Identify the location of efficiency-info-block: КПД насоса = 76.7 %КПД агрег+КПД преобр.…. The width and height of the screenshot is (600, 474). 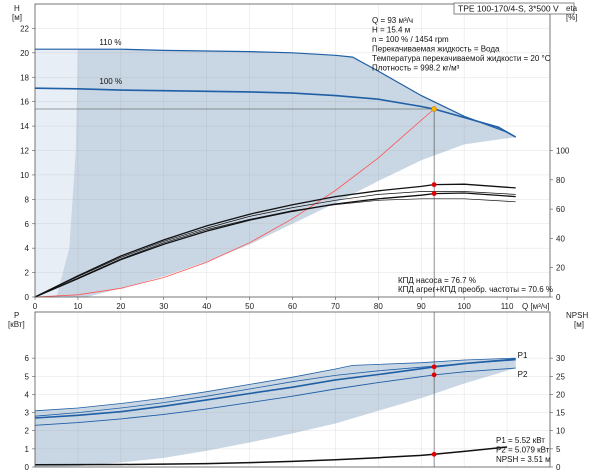
(475, 285).